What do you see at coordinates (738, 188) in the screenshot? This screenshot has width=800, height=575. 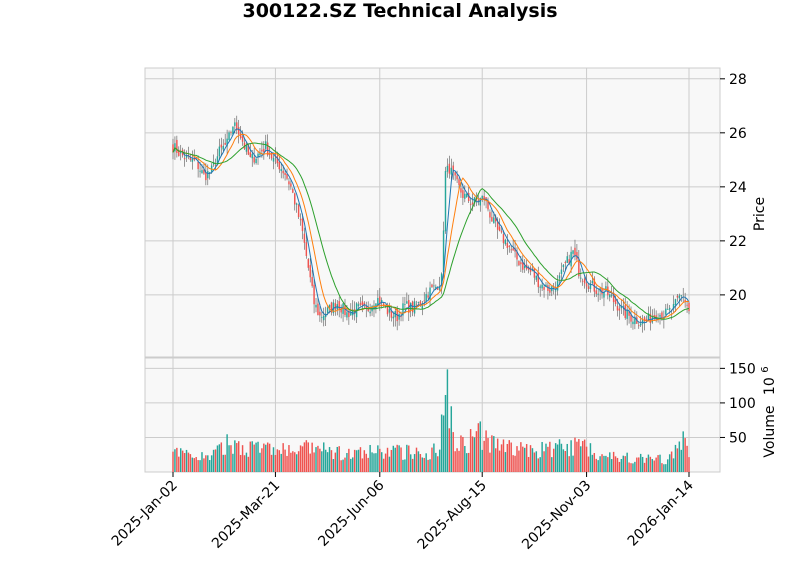 I see `price-tick-label: 24` at bounding box center [738, 188].